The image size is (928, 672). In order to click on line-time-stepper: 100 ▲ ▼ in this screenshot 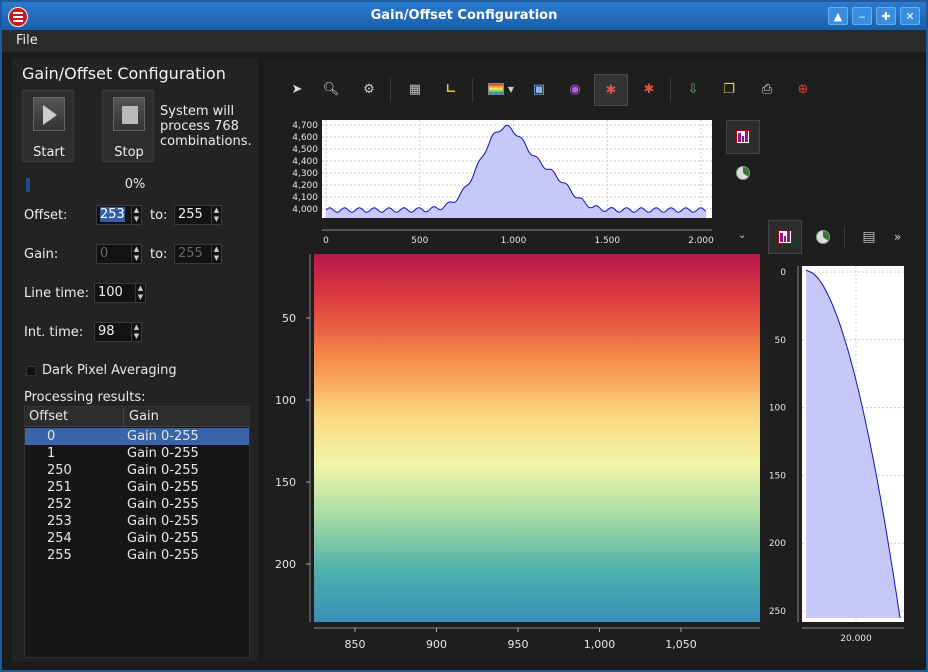, I will do `click(120, 293)`.